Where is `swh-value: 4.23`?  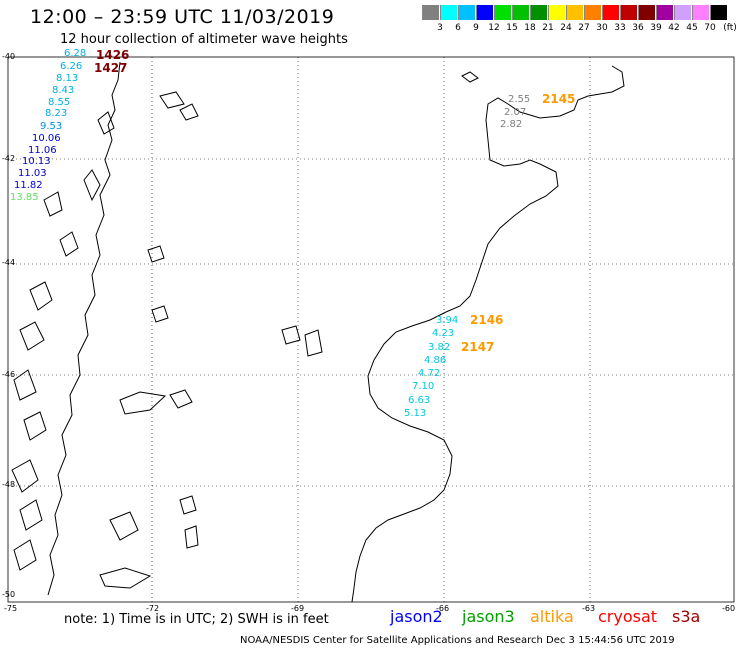
swh-value: 4.23 is located at coordinates (443, 333).